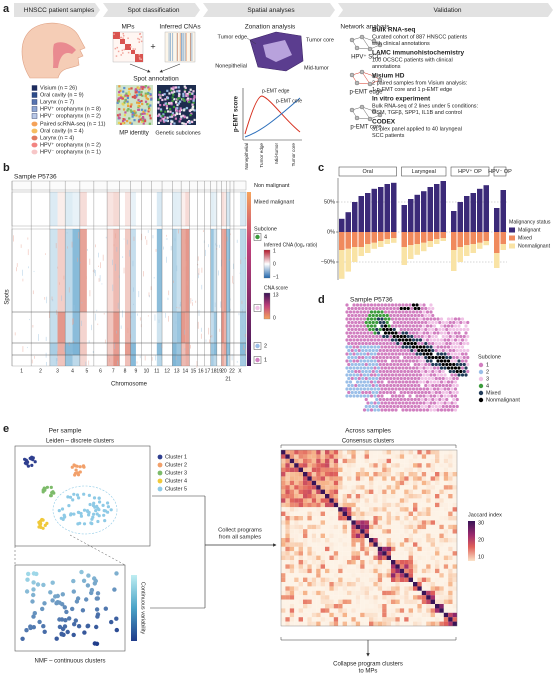  Describe the element at coordinates (362, 107) in the screenshot. I see `network-node` at that location.